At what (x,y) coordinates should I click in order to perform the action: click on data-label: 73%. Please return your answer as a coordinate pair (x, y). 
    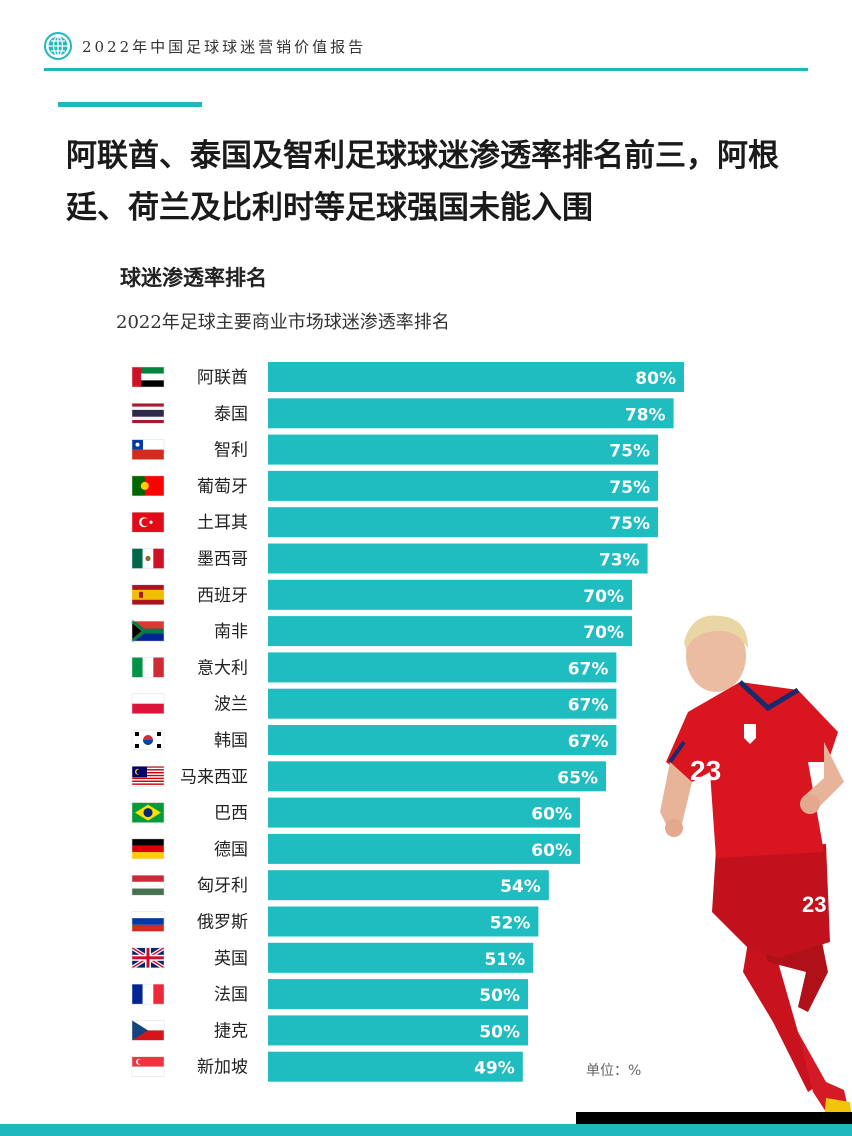
    Looking at the image, I should click on (619, 561).